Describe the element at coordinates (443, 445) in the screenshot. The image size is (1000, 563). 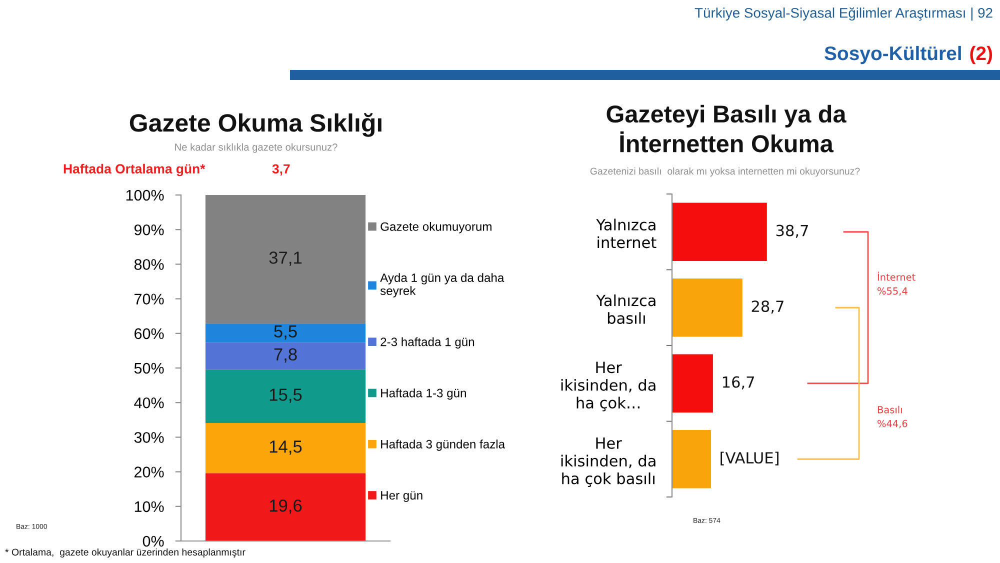
I see `legend-label: Haftada 3 günden fazla` at that location.